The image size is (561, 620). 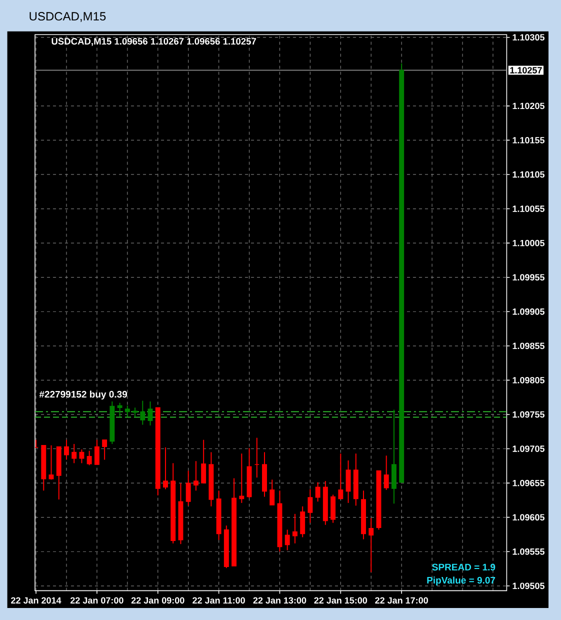 I want to click on y-tick-label: 1.10155, so click(x=528, y=140).